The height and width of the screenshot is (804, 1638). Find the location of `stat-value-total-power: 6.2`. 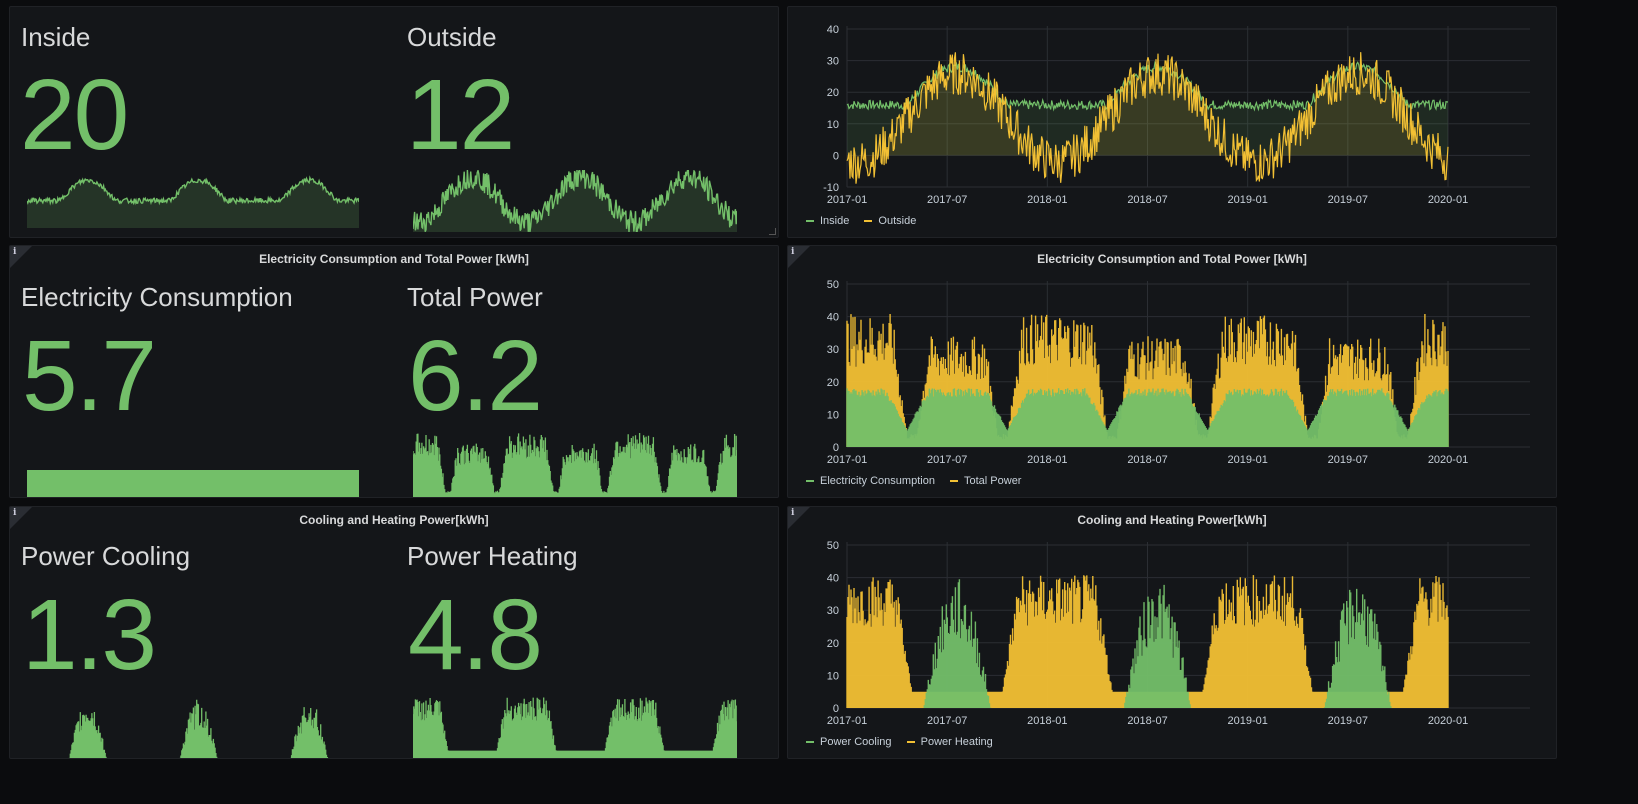

stat-value-total-power: 6.2 is located at coordinates (475, 376).